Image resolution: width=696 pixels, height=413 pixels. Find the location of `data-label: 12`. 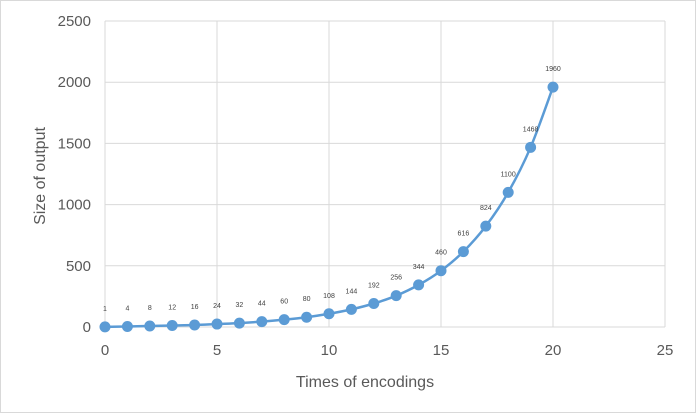

data-label: 12 is located at coordinates (172, 308).